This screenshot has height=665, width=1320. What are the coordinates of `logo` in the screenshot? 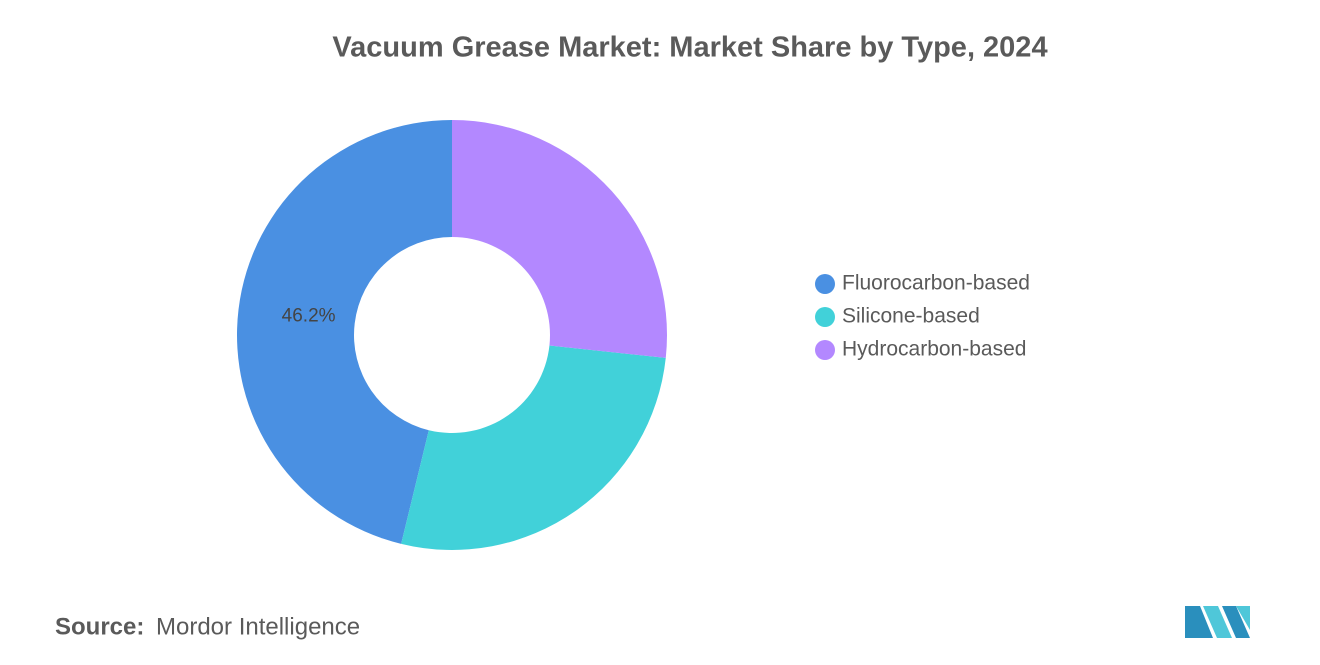 It's located at (1217, 622).